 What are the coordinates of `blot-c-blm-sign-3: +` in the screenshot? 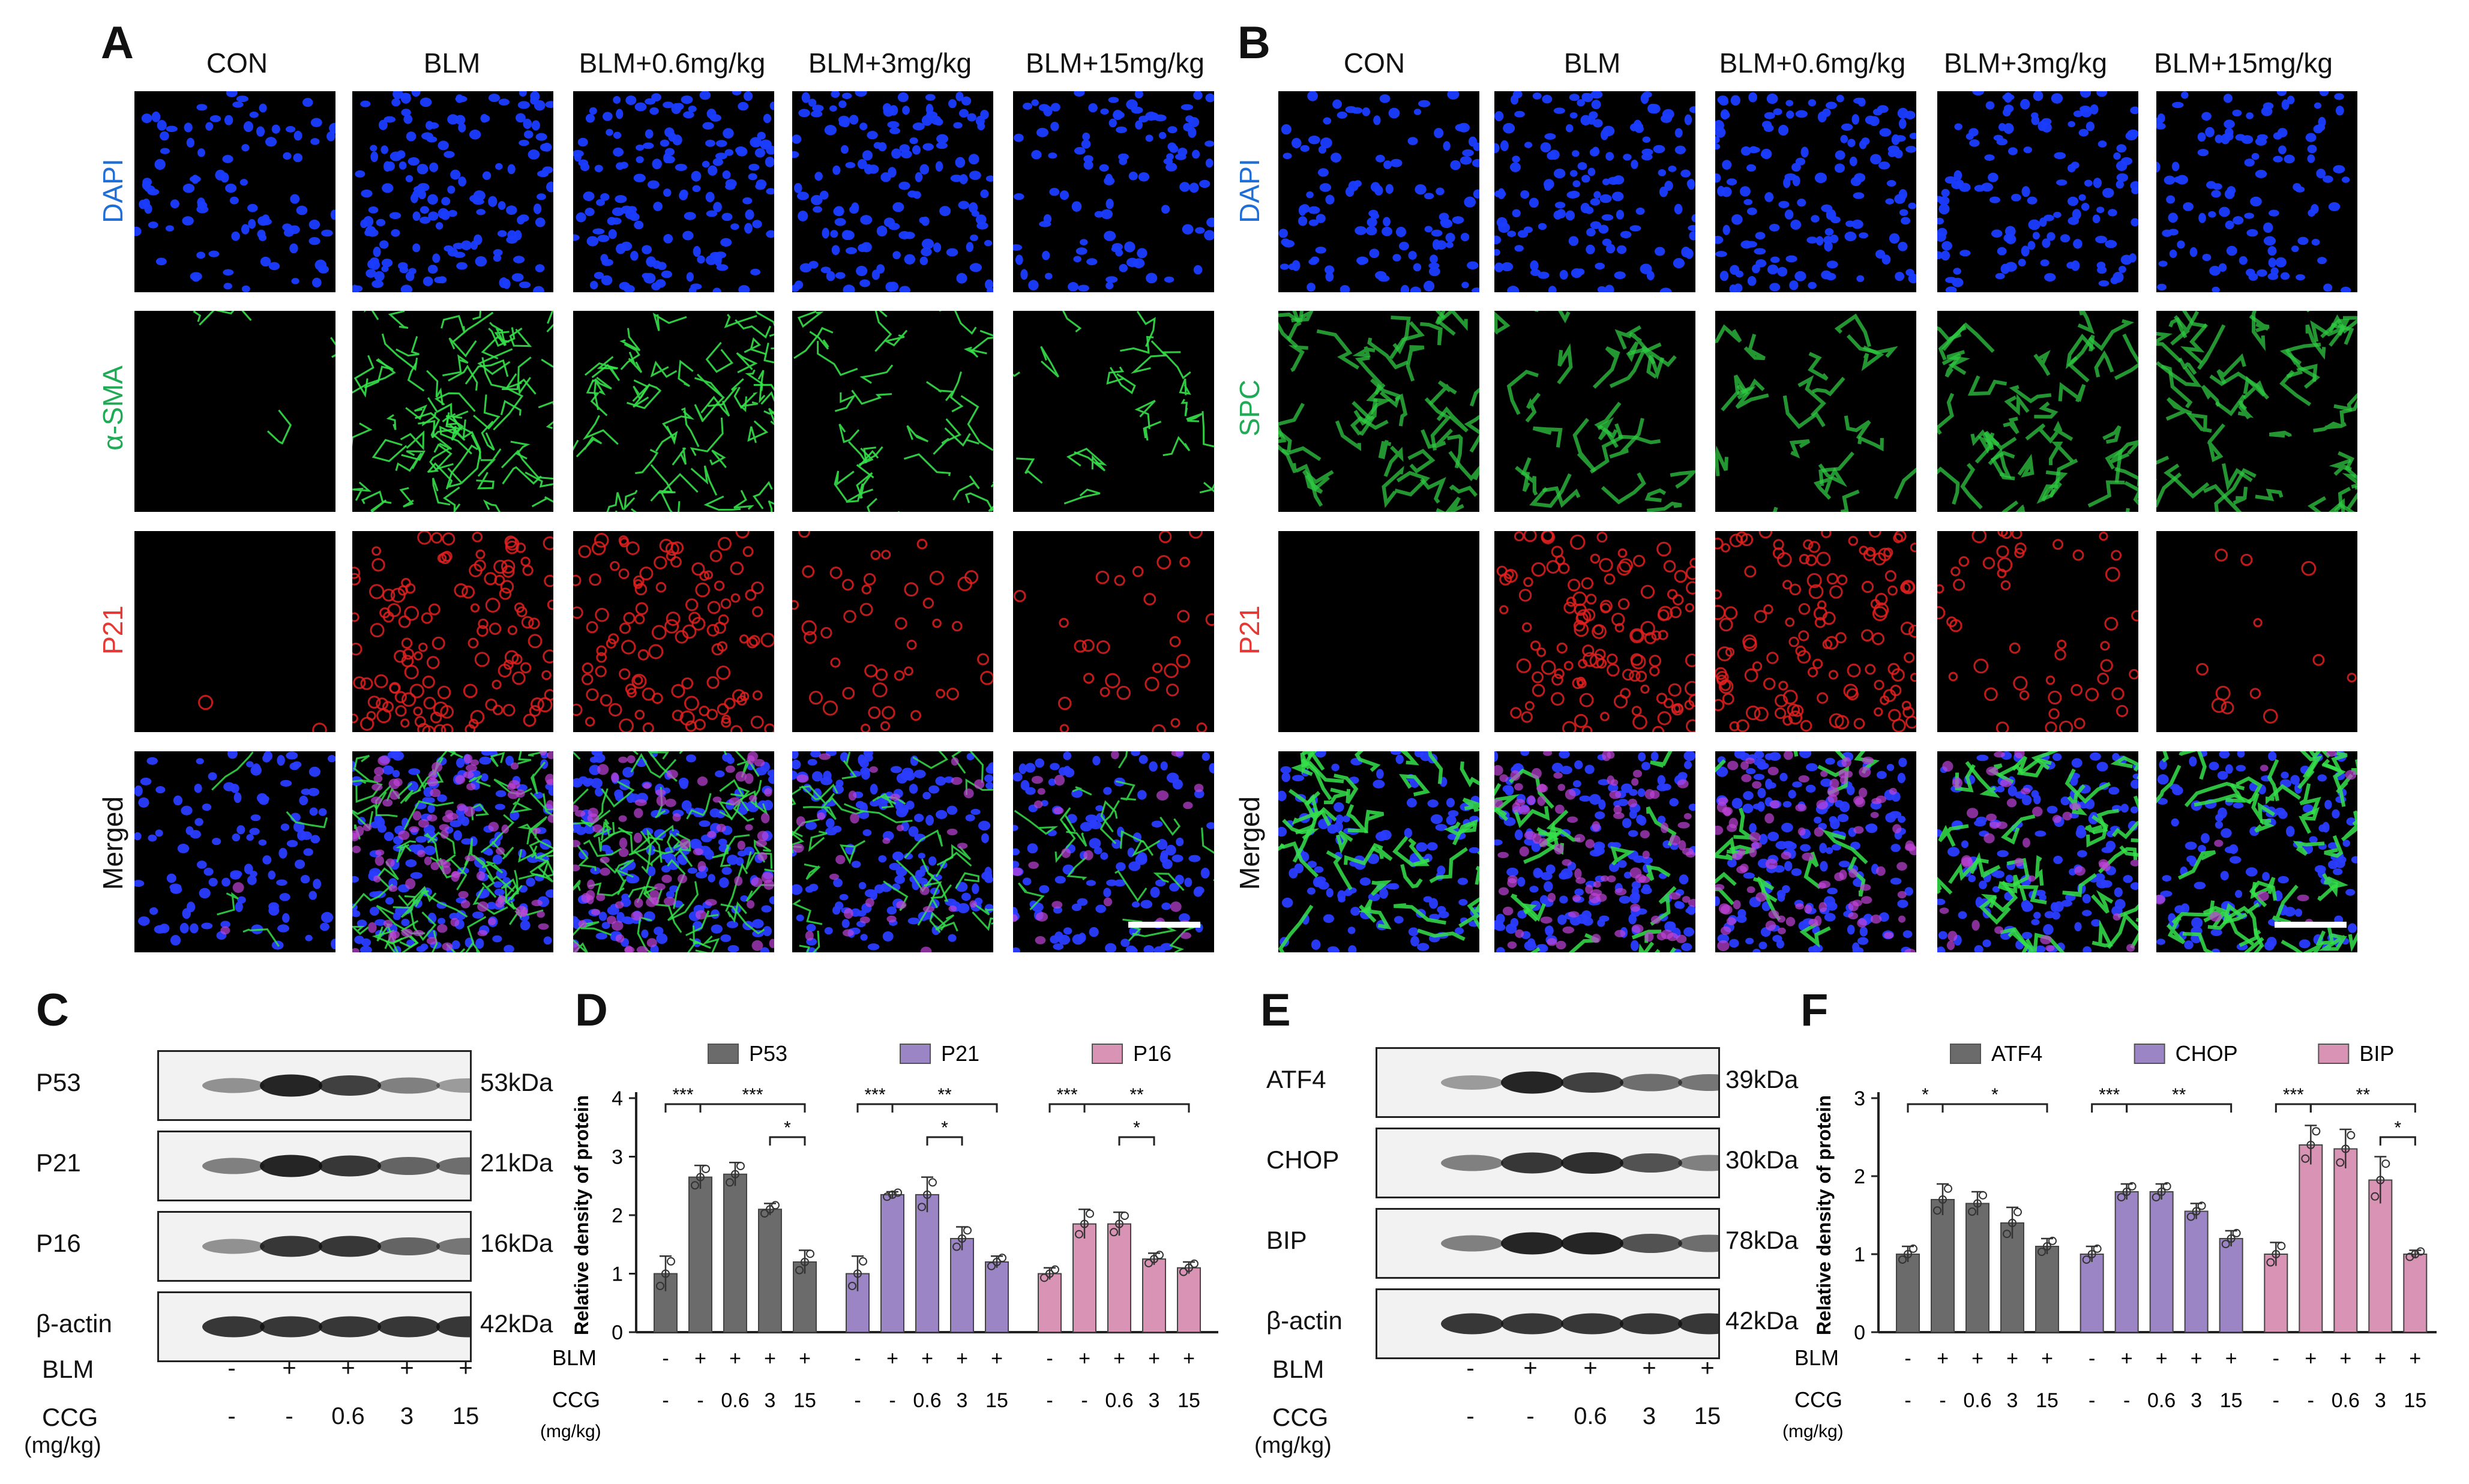 It's located at (407, 1368).